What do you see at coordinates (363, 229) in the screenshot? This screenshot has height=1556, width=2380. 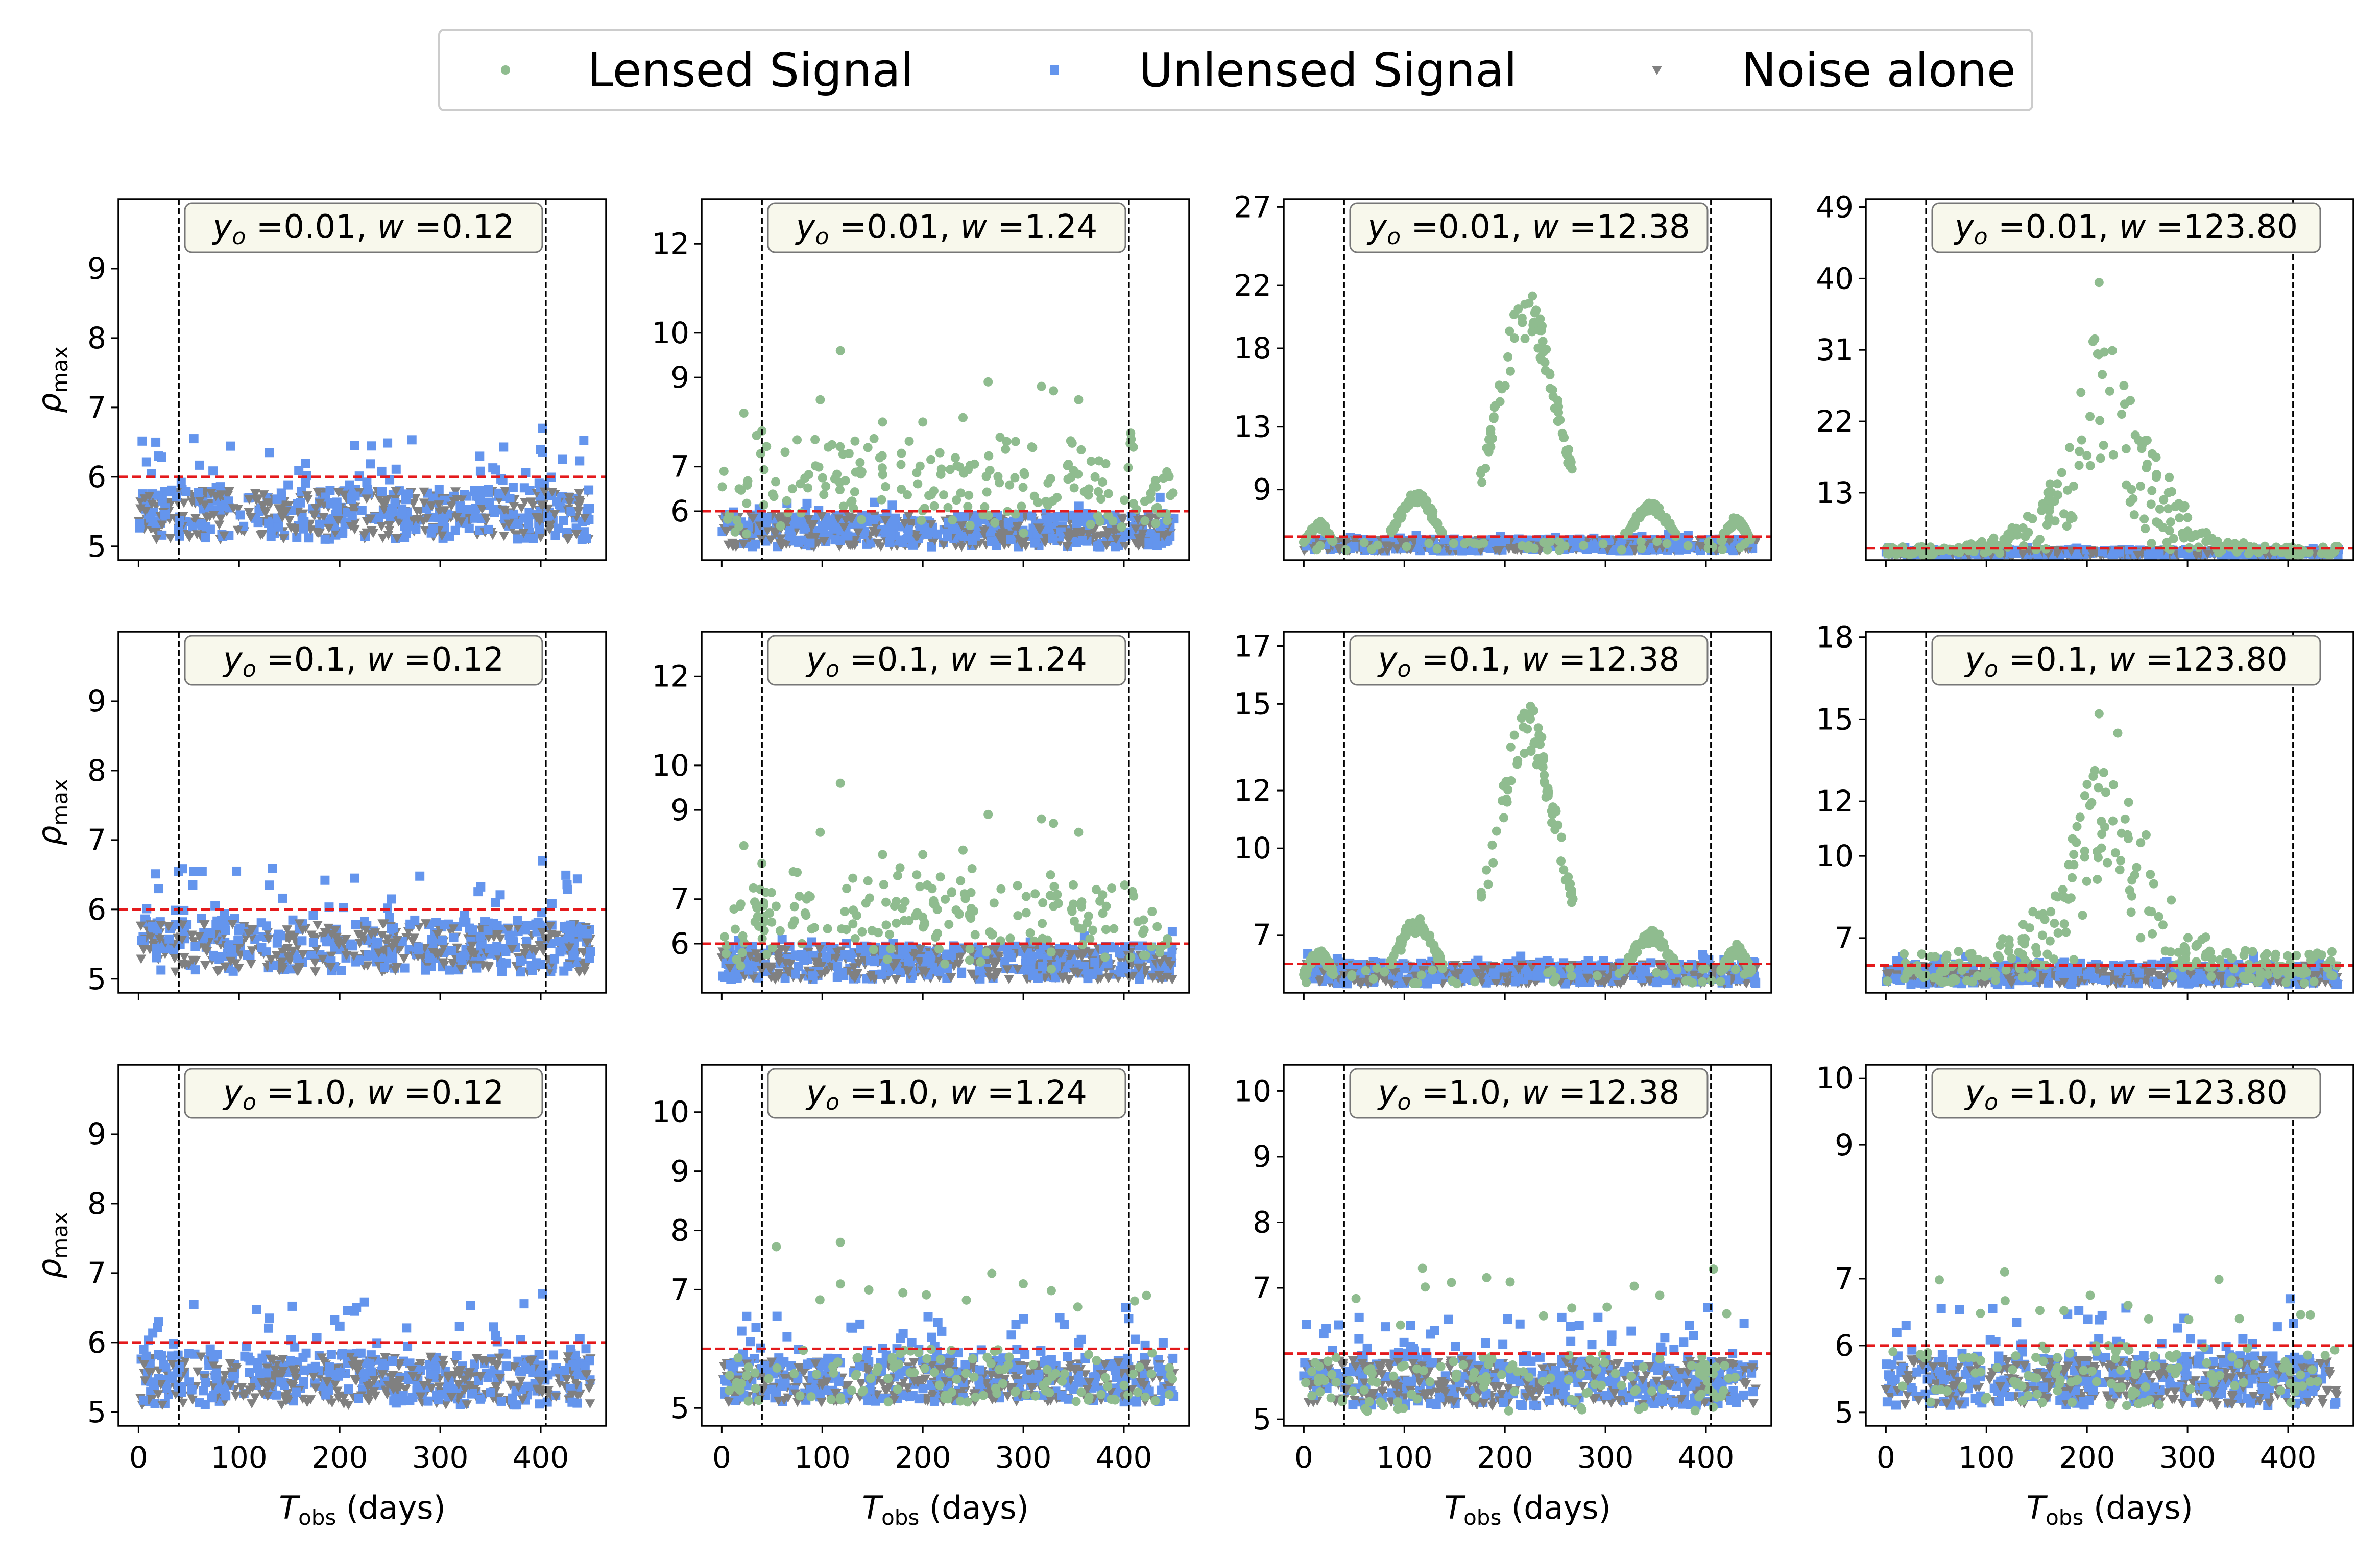 I see `panel-title: yo =0.01, w =0.12` at bounding box center [363, 229].